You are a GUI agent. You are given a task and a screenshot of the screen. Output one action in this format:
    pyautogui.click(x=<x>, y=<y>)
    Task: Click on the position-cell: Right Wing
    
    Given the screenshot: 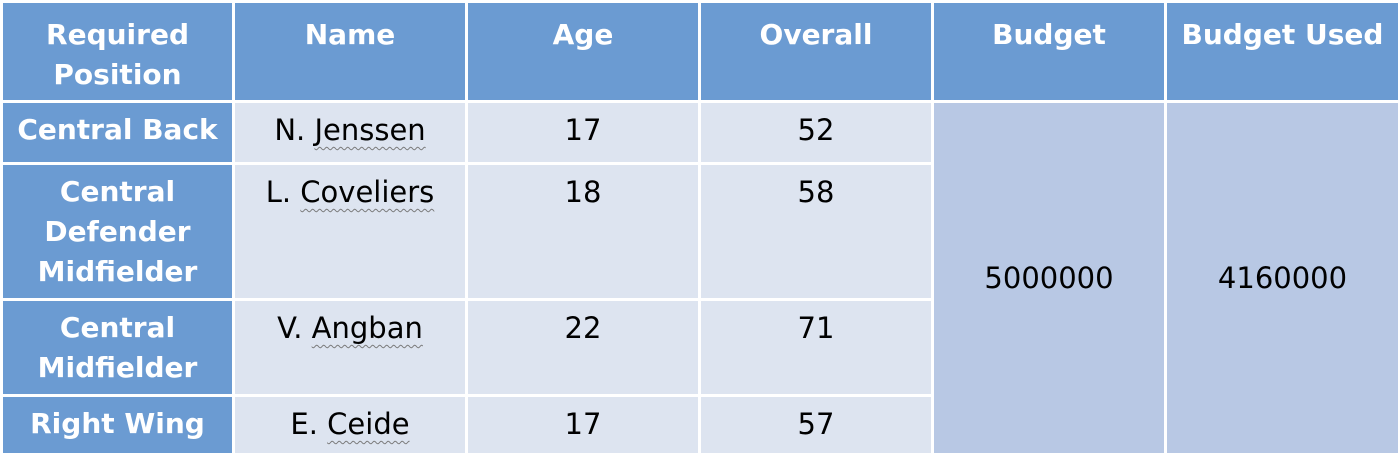 What is the action you would take?
    pyautogui.click(x=117, y=425)
    